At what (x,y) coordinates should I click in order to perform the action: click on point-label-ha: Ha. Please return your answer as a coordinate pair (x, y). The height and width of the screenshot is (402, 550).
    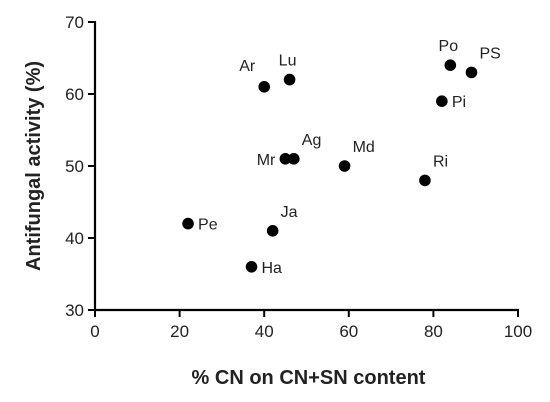
    Looking at the image, I should click on (272, 268).